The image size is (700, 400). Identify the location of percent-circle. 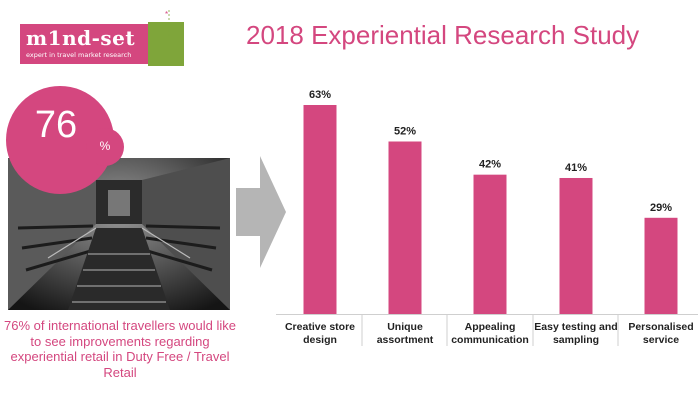
(105, 147).